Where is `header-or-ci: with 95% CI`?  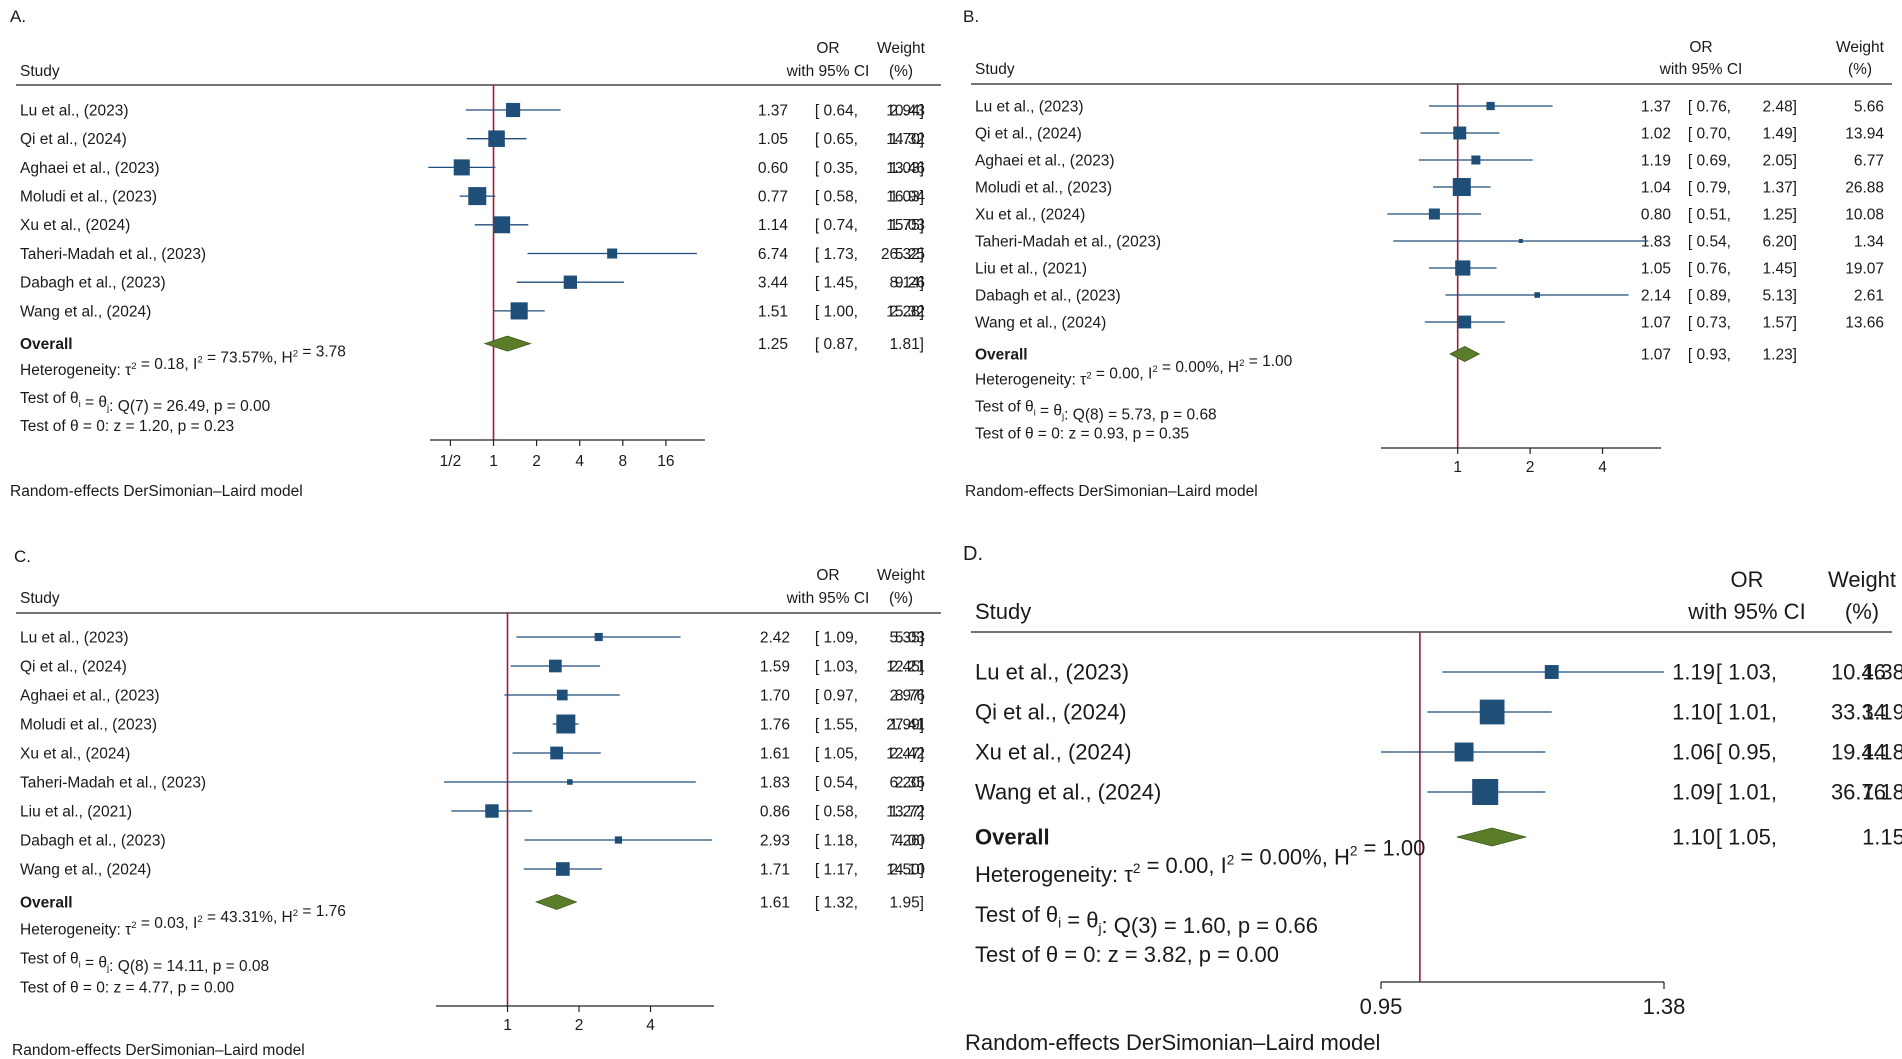
header-or-ci: with 95% CI is located at coordinates (828, 598).